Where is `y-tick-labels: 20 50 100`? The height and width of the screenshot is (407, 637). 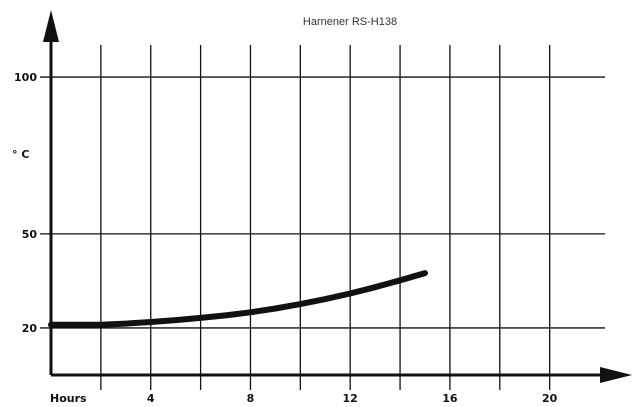
y-tick-labels: 20 50 100 is located at coordinates (25, 203).